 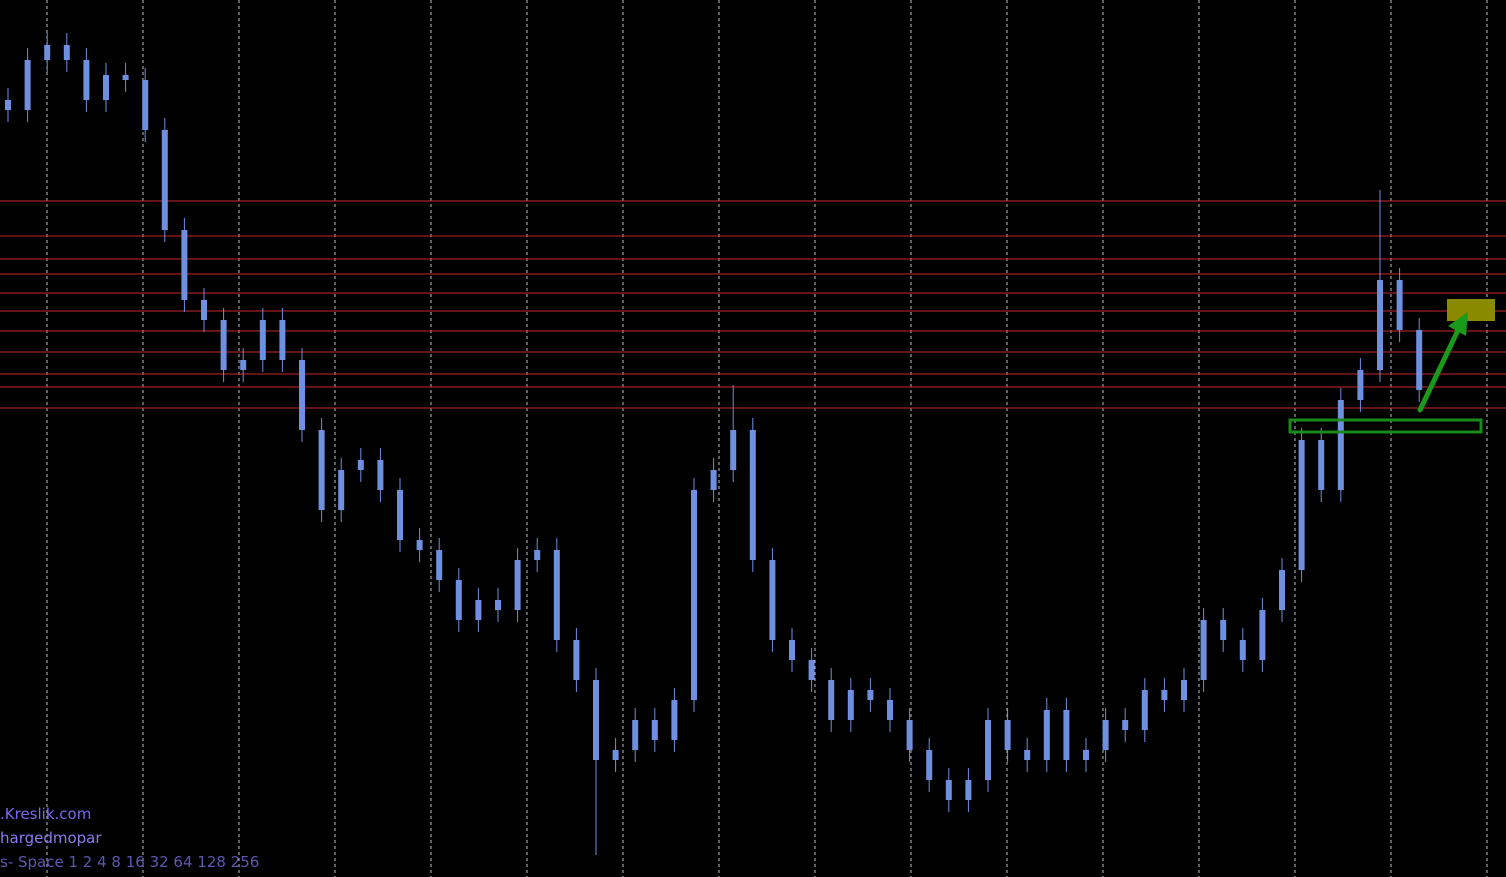 I want to click on target-box, so click(x=1471, y=310).